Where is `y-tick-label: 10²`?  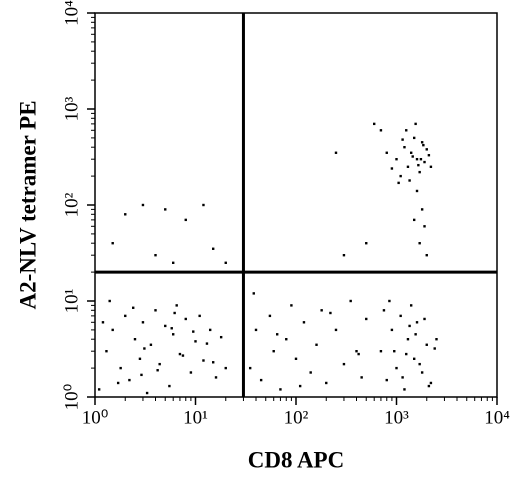 y-tick-label: 10² is located at coordinates (71, 204).